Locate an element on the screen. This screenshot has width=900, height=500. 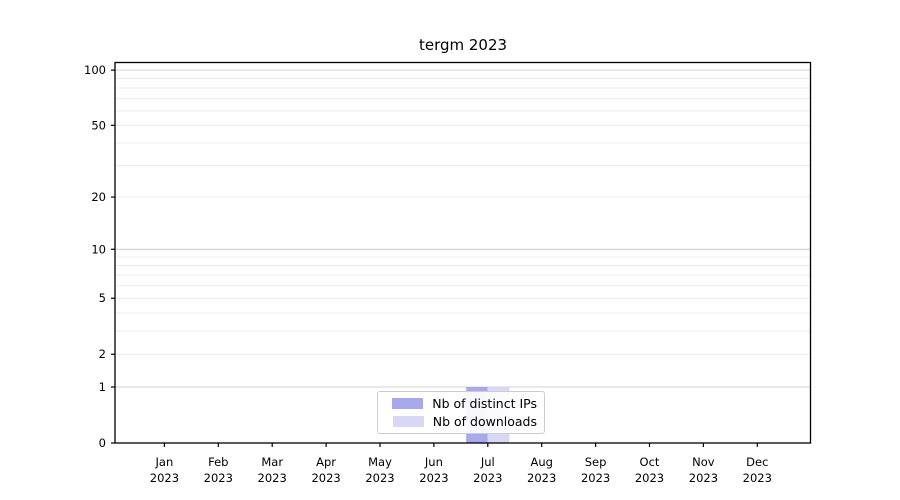
y-tick-label: 10 is located at coordinates (98, 249).